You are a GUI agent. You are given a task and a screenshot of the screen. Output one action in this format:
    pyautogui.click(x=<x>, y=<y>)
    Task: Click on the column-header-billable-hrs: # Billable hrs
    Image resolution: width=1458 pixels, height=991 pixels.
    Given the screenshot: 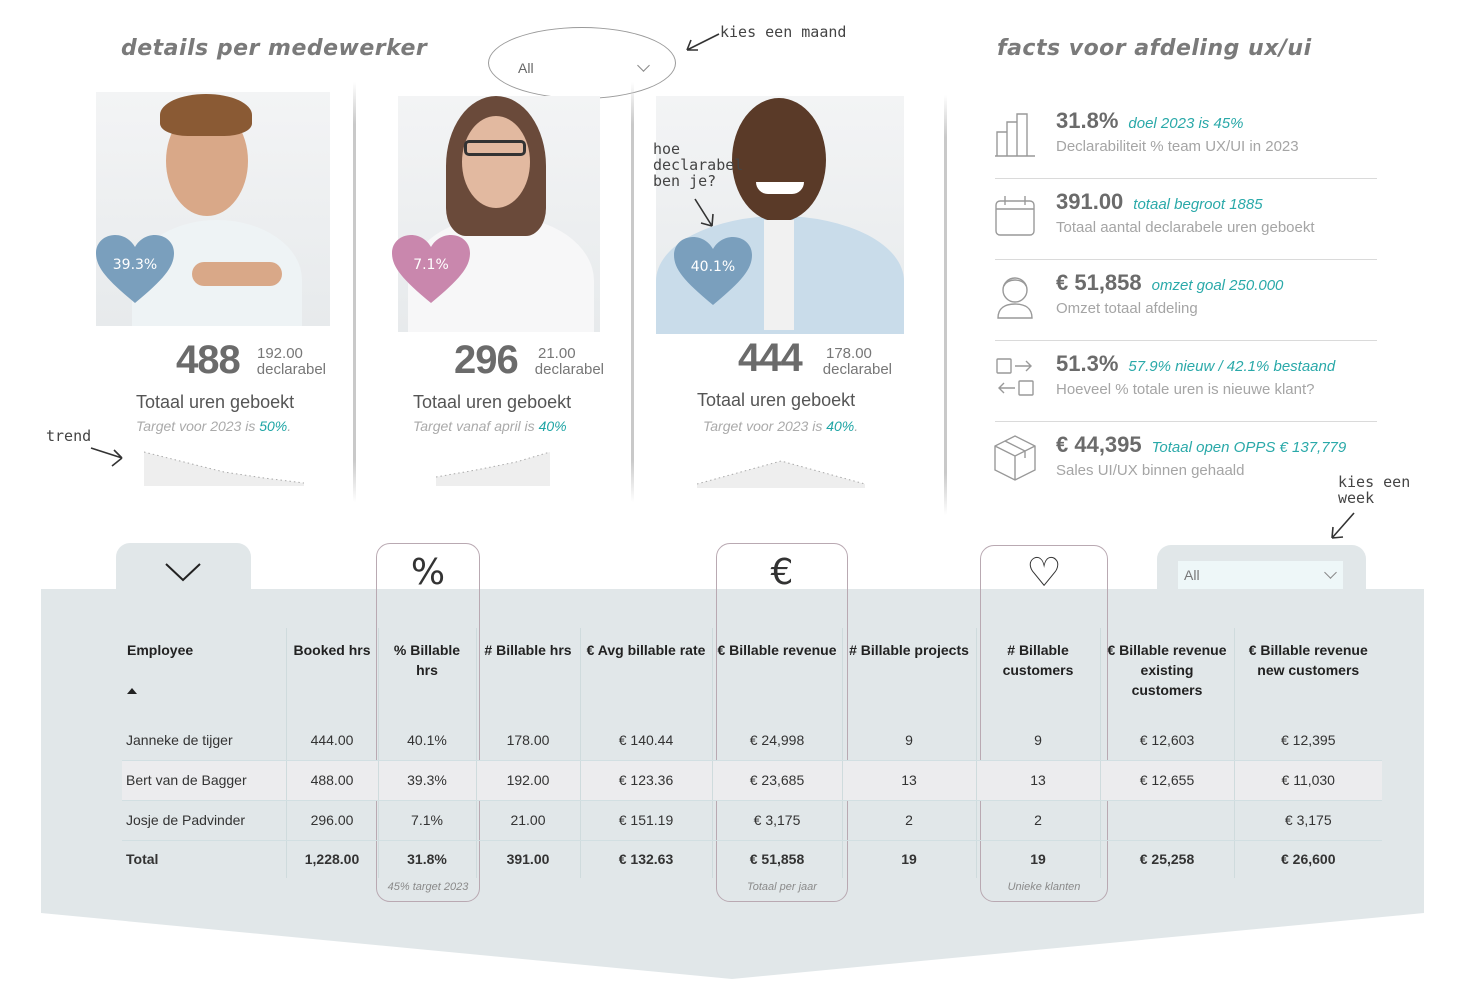 What is the action you would take?
    pyautogui.click(x=527, y=674)
    